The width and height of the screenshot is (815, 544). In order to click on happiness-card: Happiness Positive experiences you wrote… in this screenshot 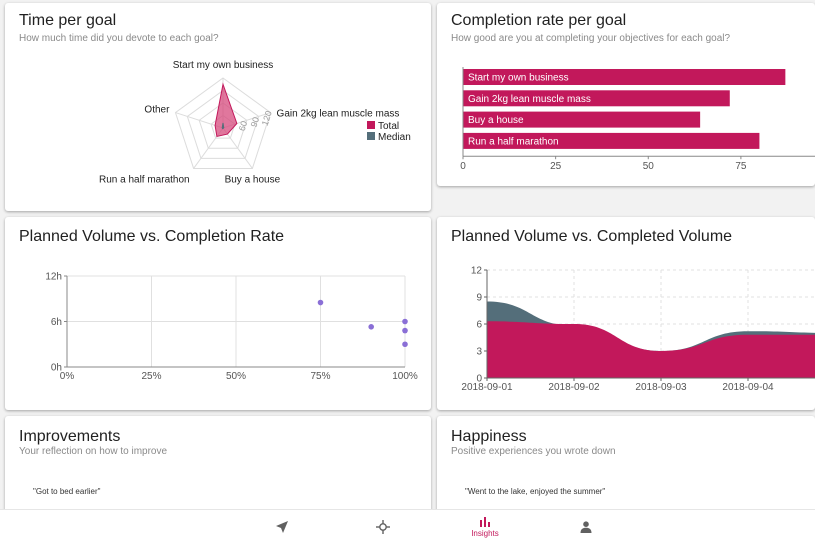, I will do `click(626, 471)`.